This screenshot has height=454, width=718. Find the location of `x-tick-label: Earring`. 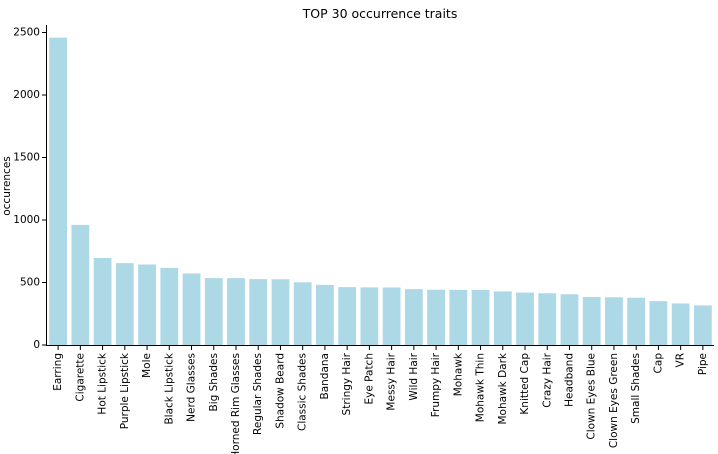

x-tick-label: Earring is located at coordinates (58, 372).